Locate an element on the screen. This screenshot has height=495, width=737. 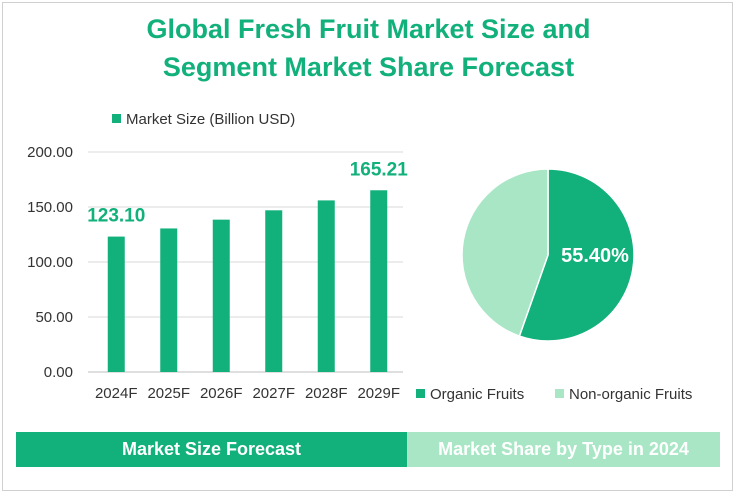
pie-slice-non-organic is located at coordinates (505, 253).